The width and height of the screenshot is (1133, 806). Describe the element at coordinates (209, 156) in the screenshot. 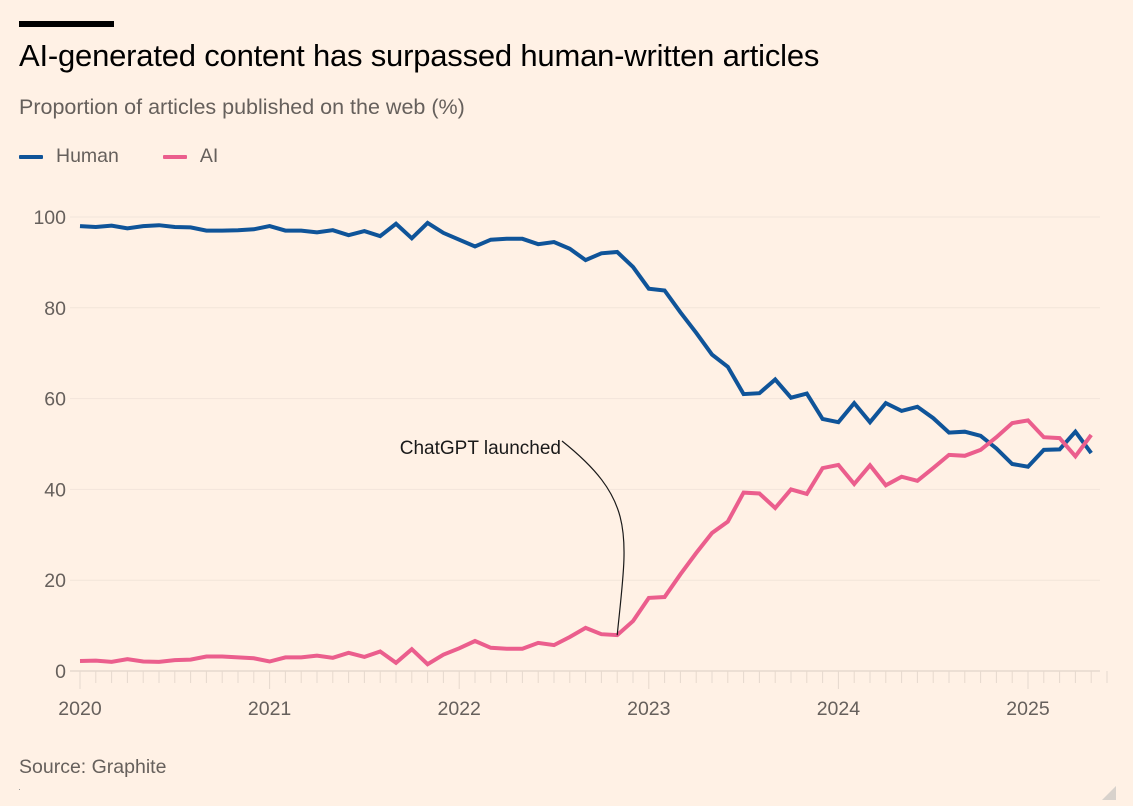

I see `legend-label-ai: AI` at that location.